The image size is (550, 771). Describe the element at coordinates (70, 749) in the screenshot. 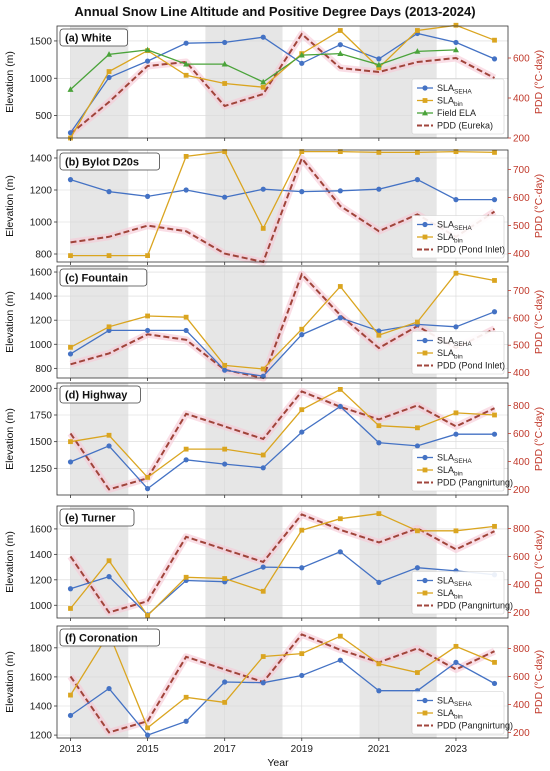

I see `x-tick-label: 2013` at that location.